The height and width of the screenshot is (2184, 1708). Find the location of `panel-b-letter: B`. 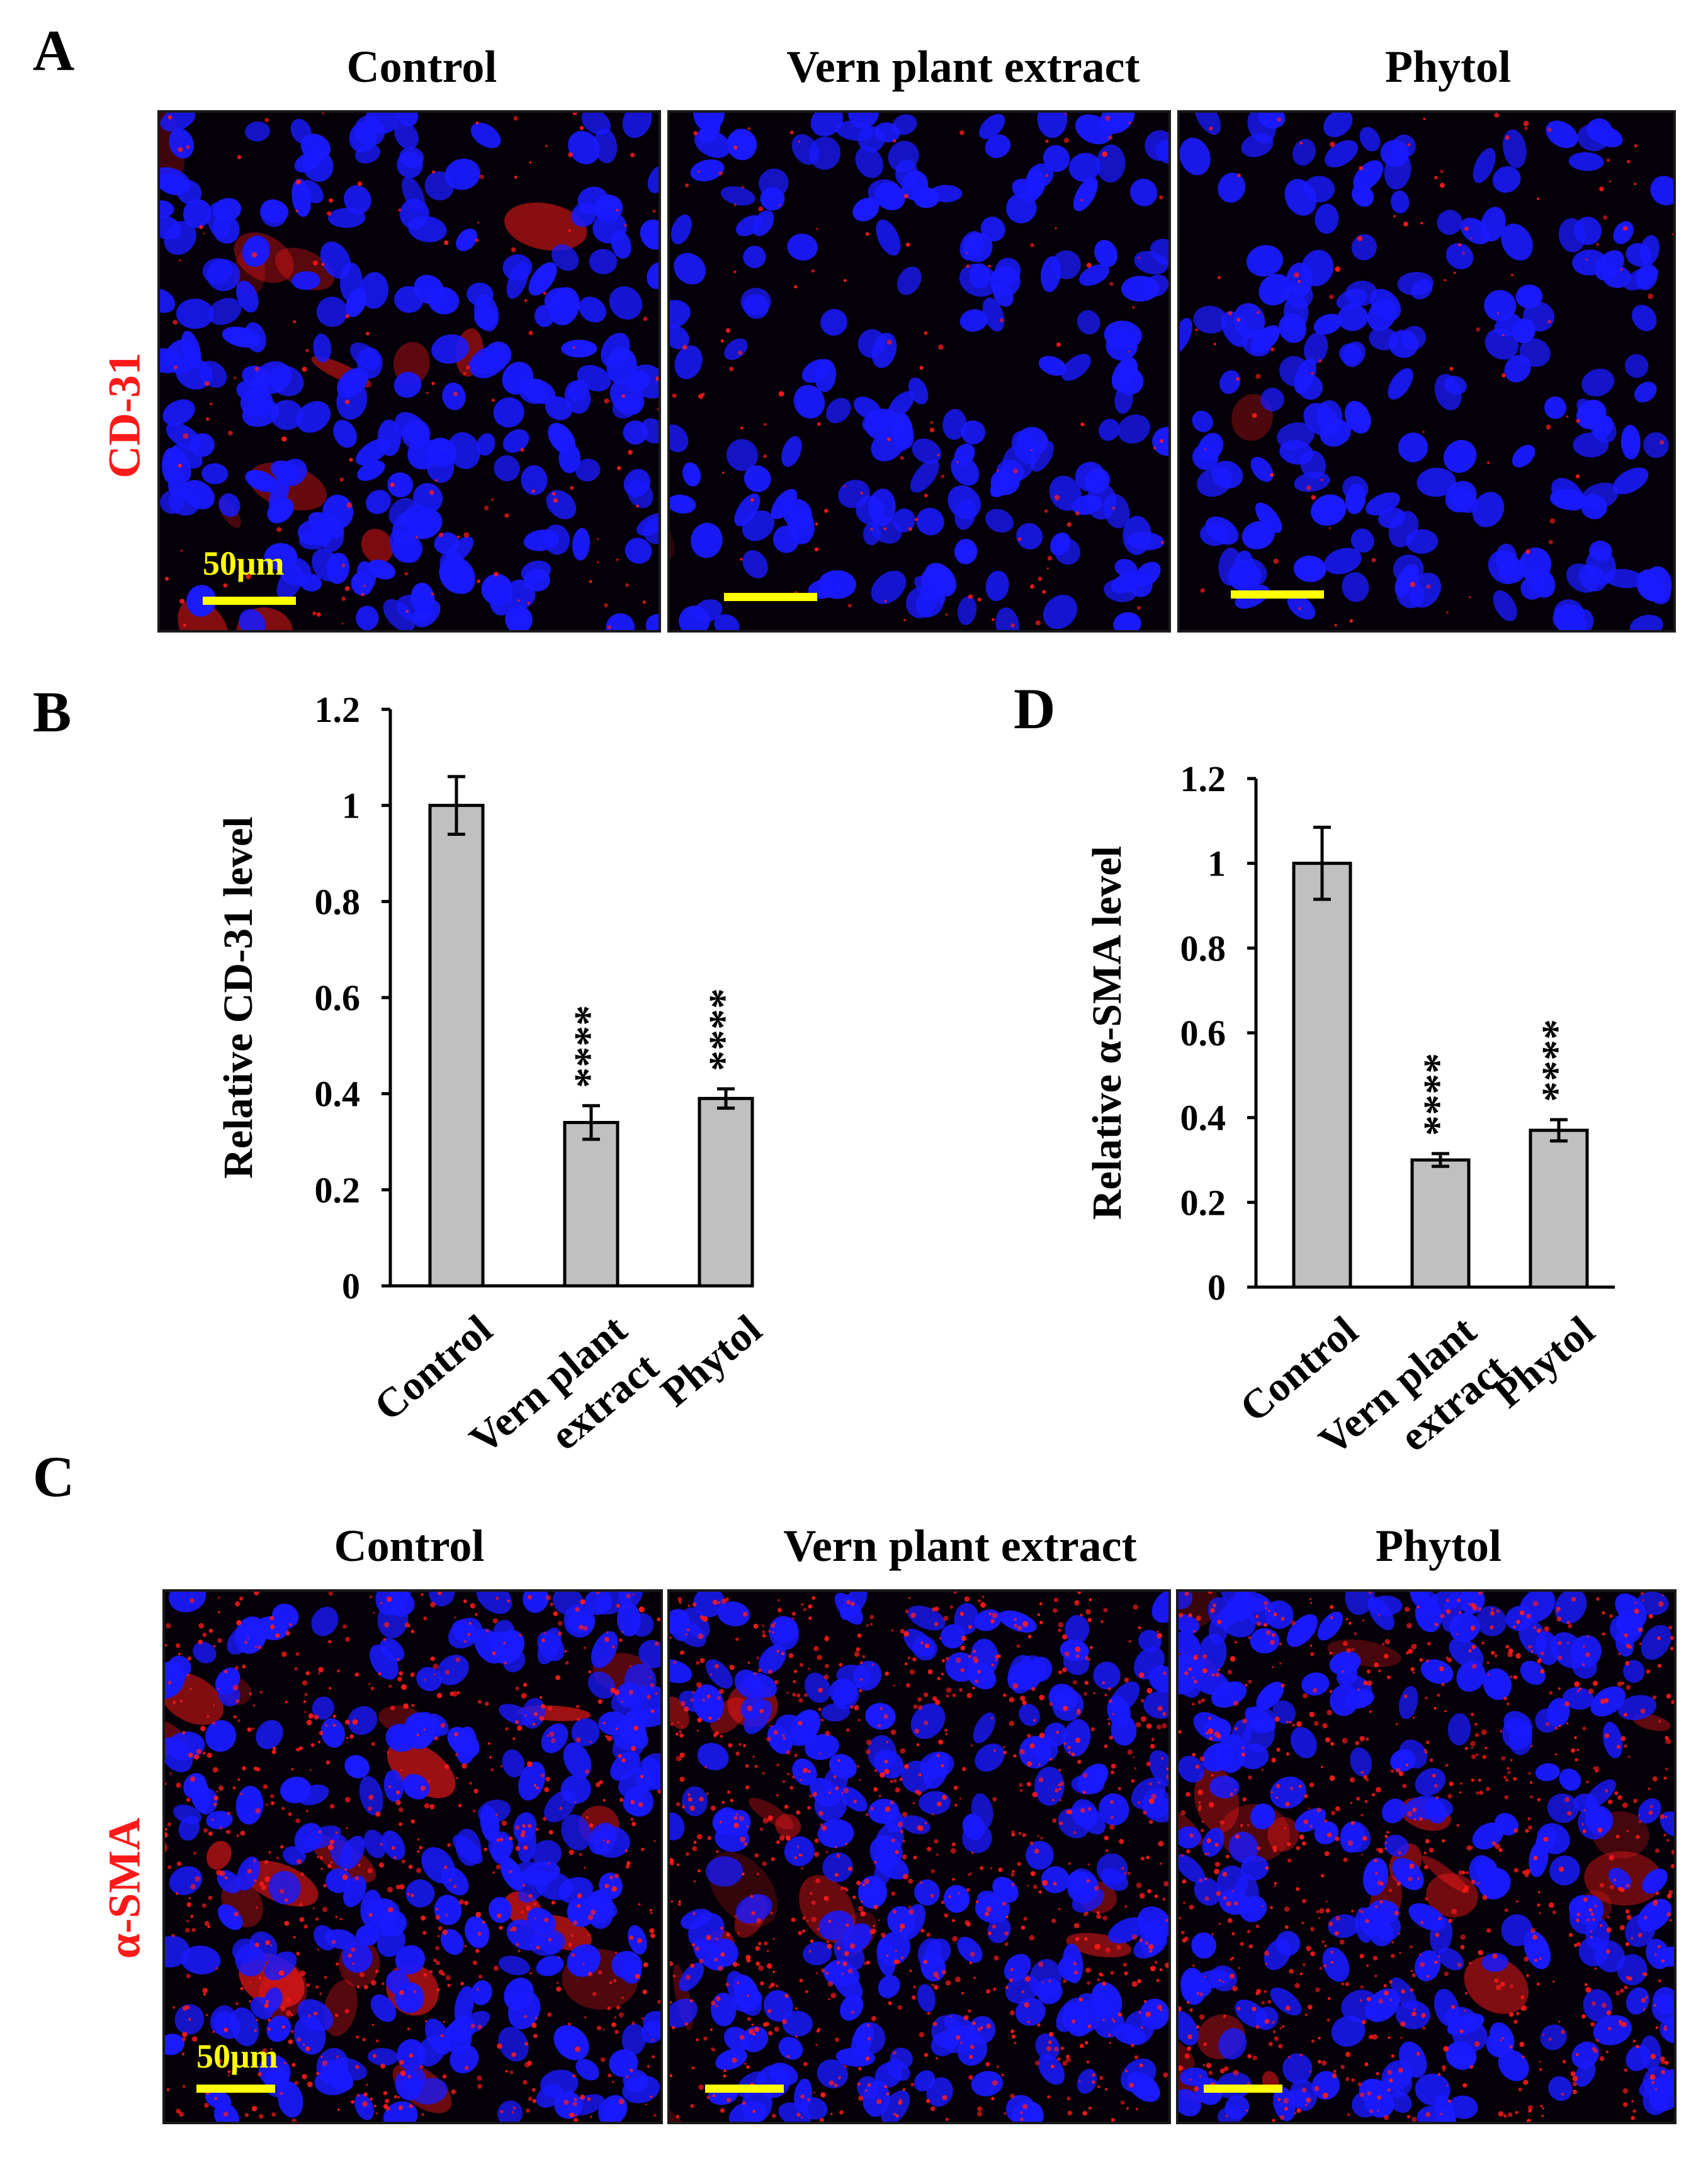

panel-b-letter: B is located at coordinates (52, 712).